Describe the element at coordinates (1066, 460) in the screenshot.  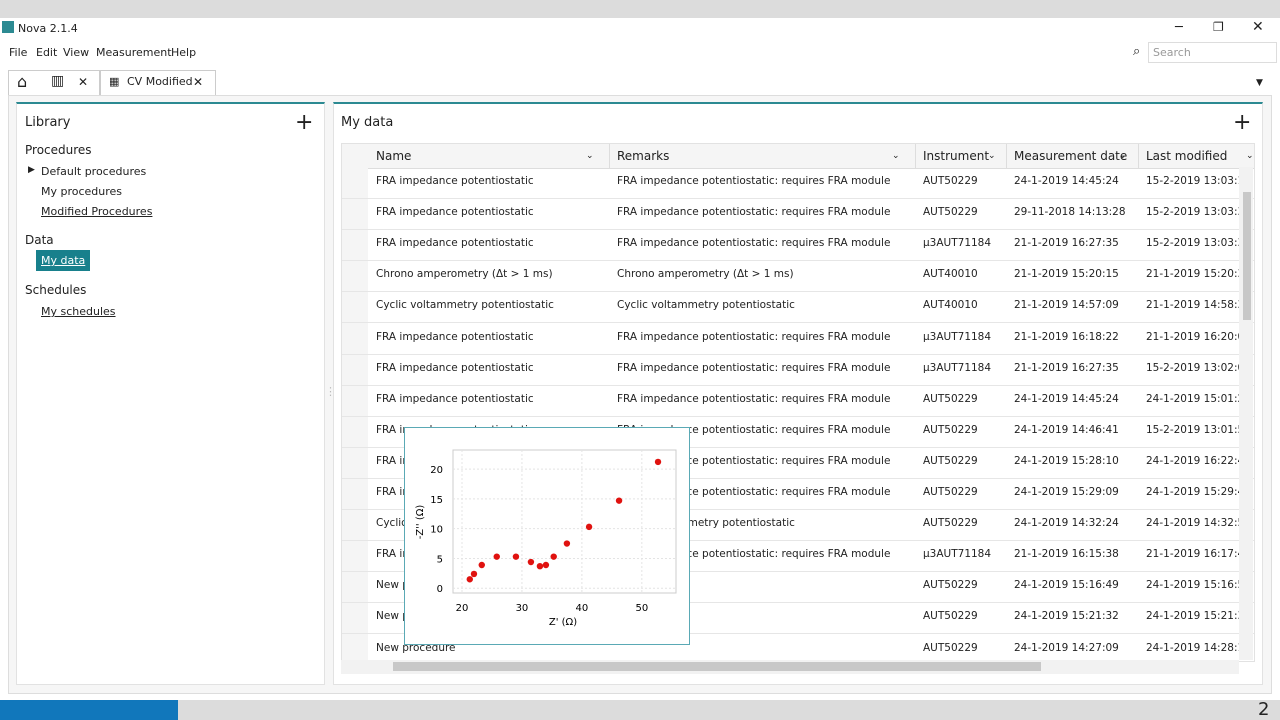
I see `table-cell: 24-1-2019 15:28:10` at that location.